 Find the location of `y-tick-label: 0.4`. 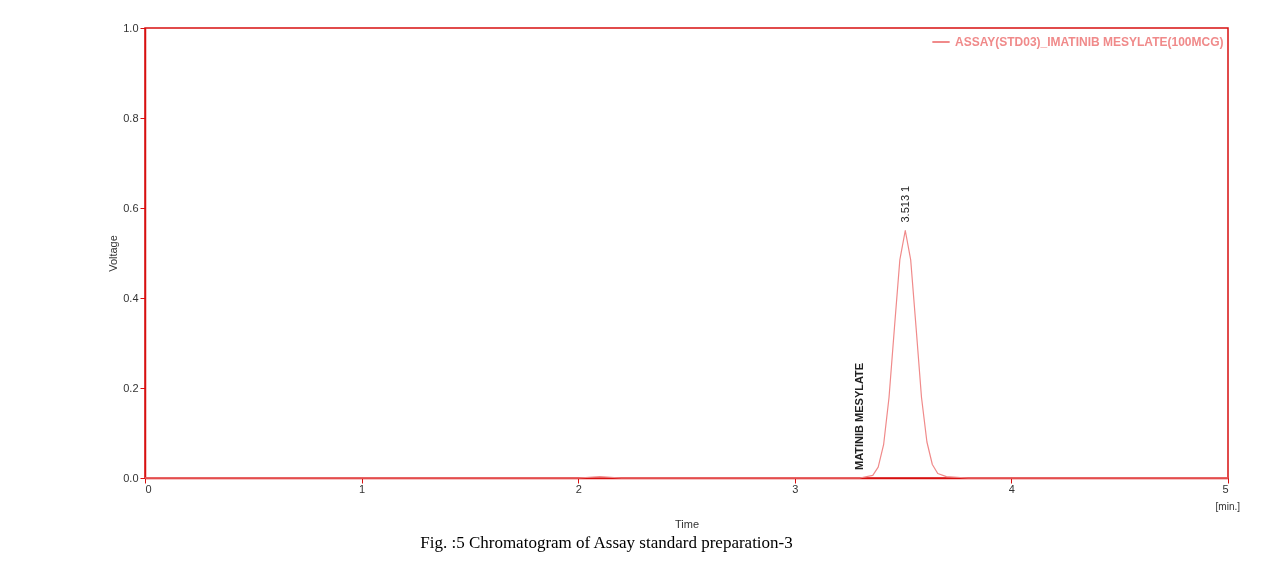

y-tick-label: 0.4 is located at coordinates (131, 297).